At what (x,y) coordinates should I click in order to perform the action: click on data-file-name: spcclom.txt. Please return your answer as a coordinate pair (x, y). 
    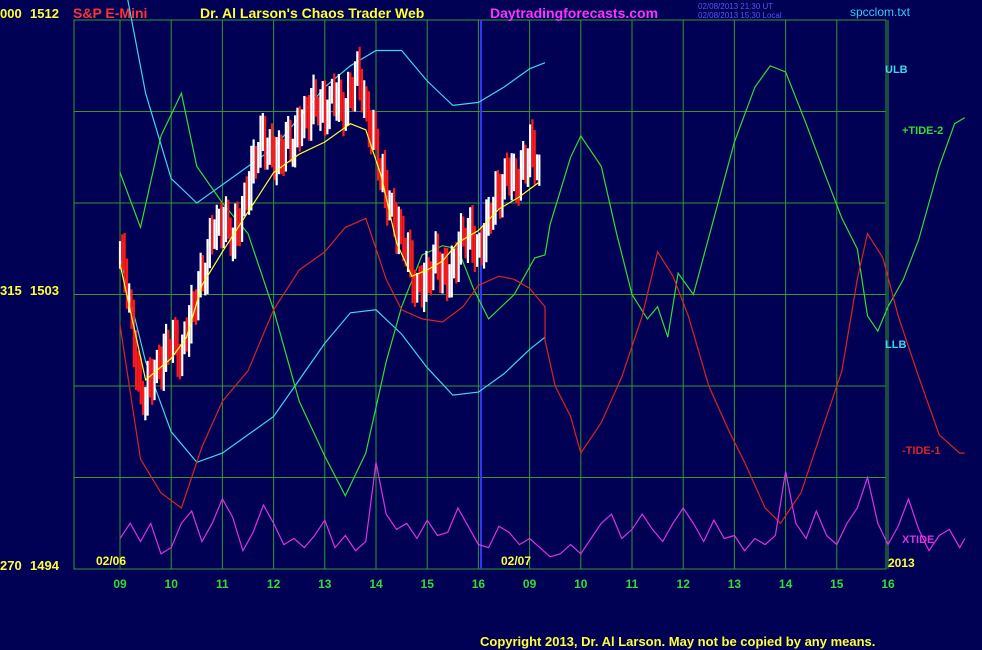
    Looking at the image, I should click on (880, 12).